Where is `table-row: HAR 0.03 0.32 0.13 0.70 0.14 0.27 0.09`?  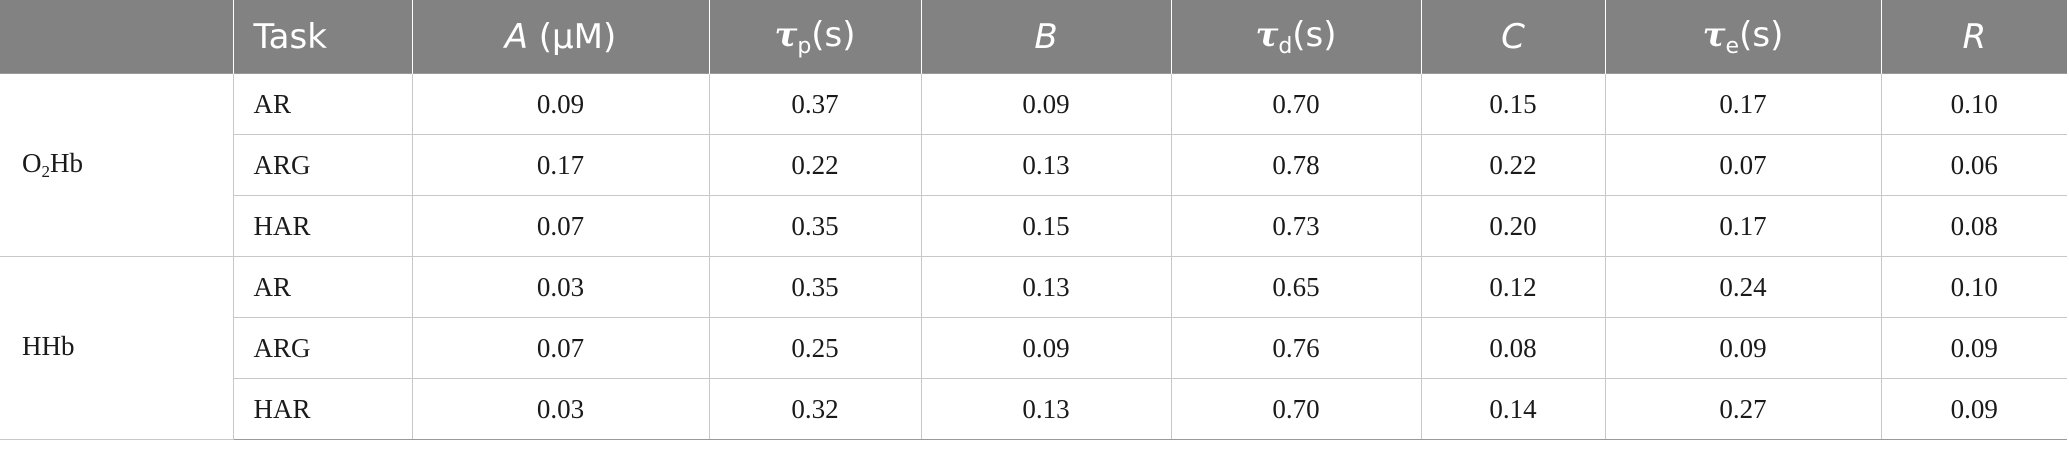
table-row: HAR 0.03 0.32 0.13 0.70 0.14 0.27 0.09 is located at coordinates (1033, 409).